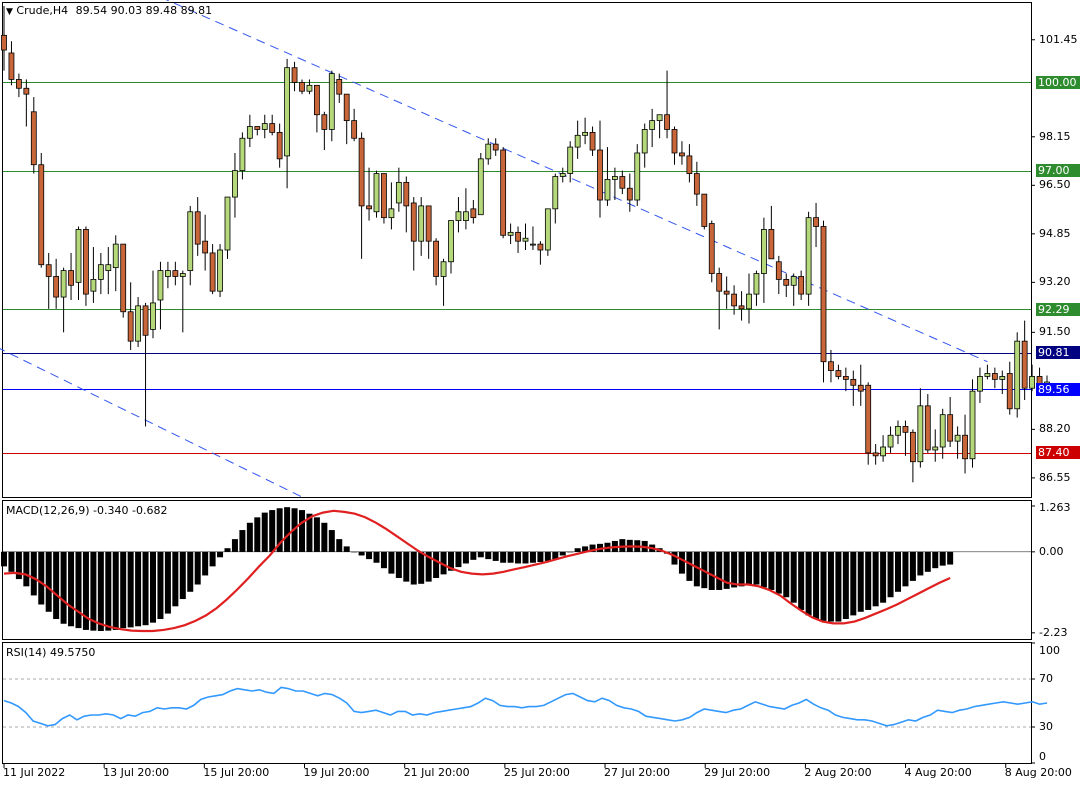 The image size is (1080, 785). I want to click on date-tick-label: 13 Jul 20:00, so click(136, 772).